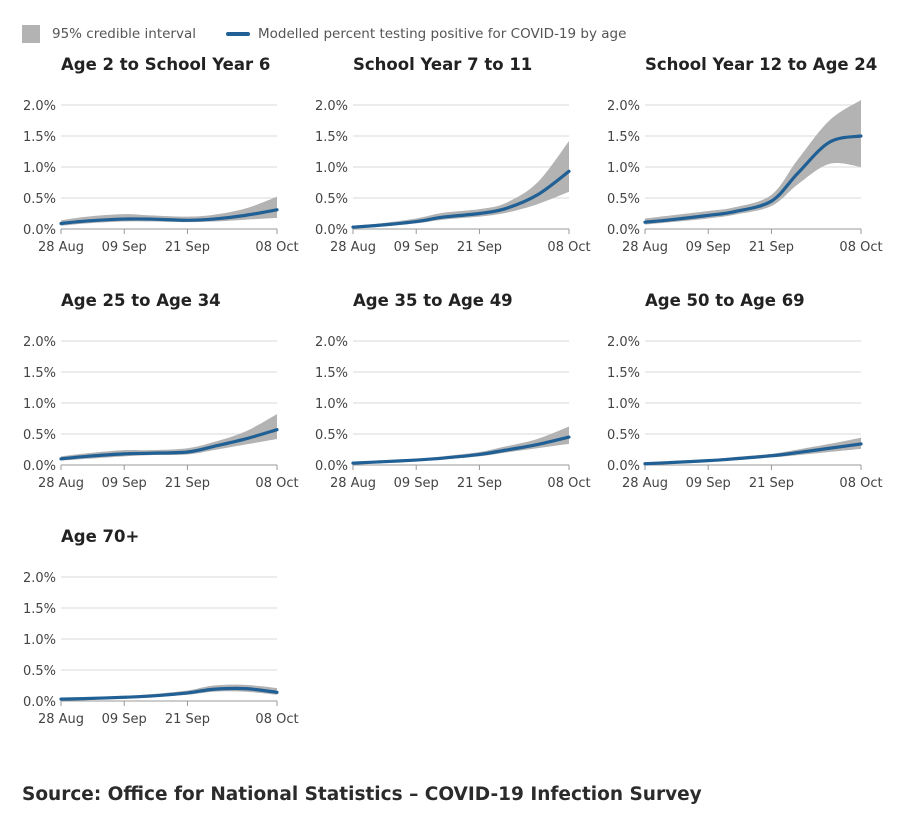 The image size is (909, 827). What do you see at coordinates (761, 64) in the screenshot?
I see `chart-title: School Year 12 to Age 24` at bounding box center [761, 64].